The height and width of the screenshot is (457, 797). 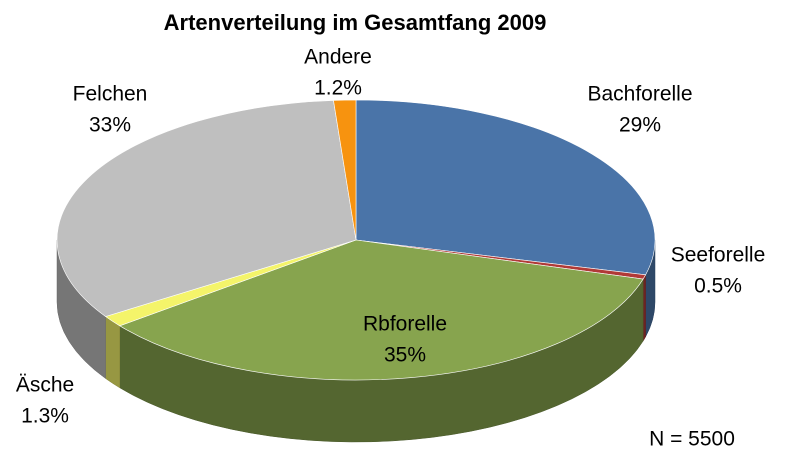 What do you see at coordinates (355, 22) in the screenshot?
I see `chart-title: Artenverteilung im Gesamtfang 2009` at bounding box center [355, 22].